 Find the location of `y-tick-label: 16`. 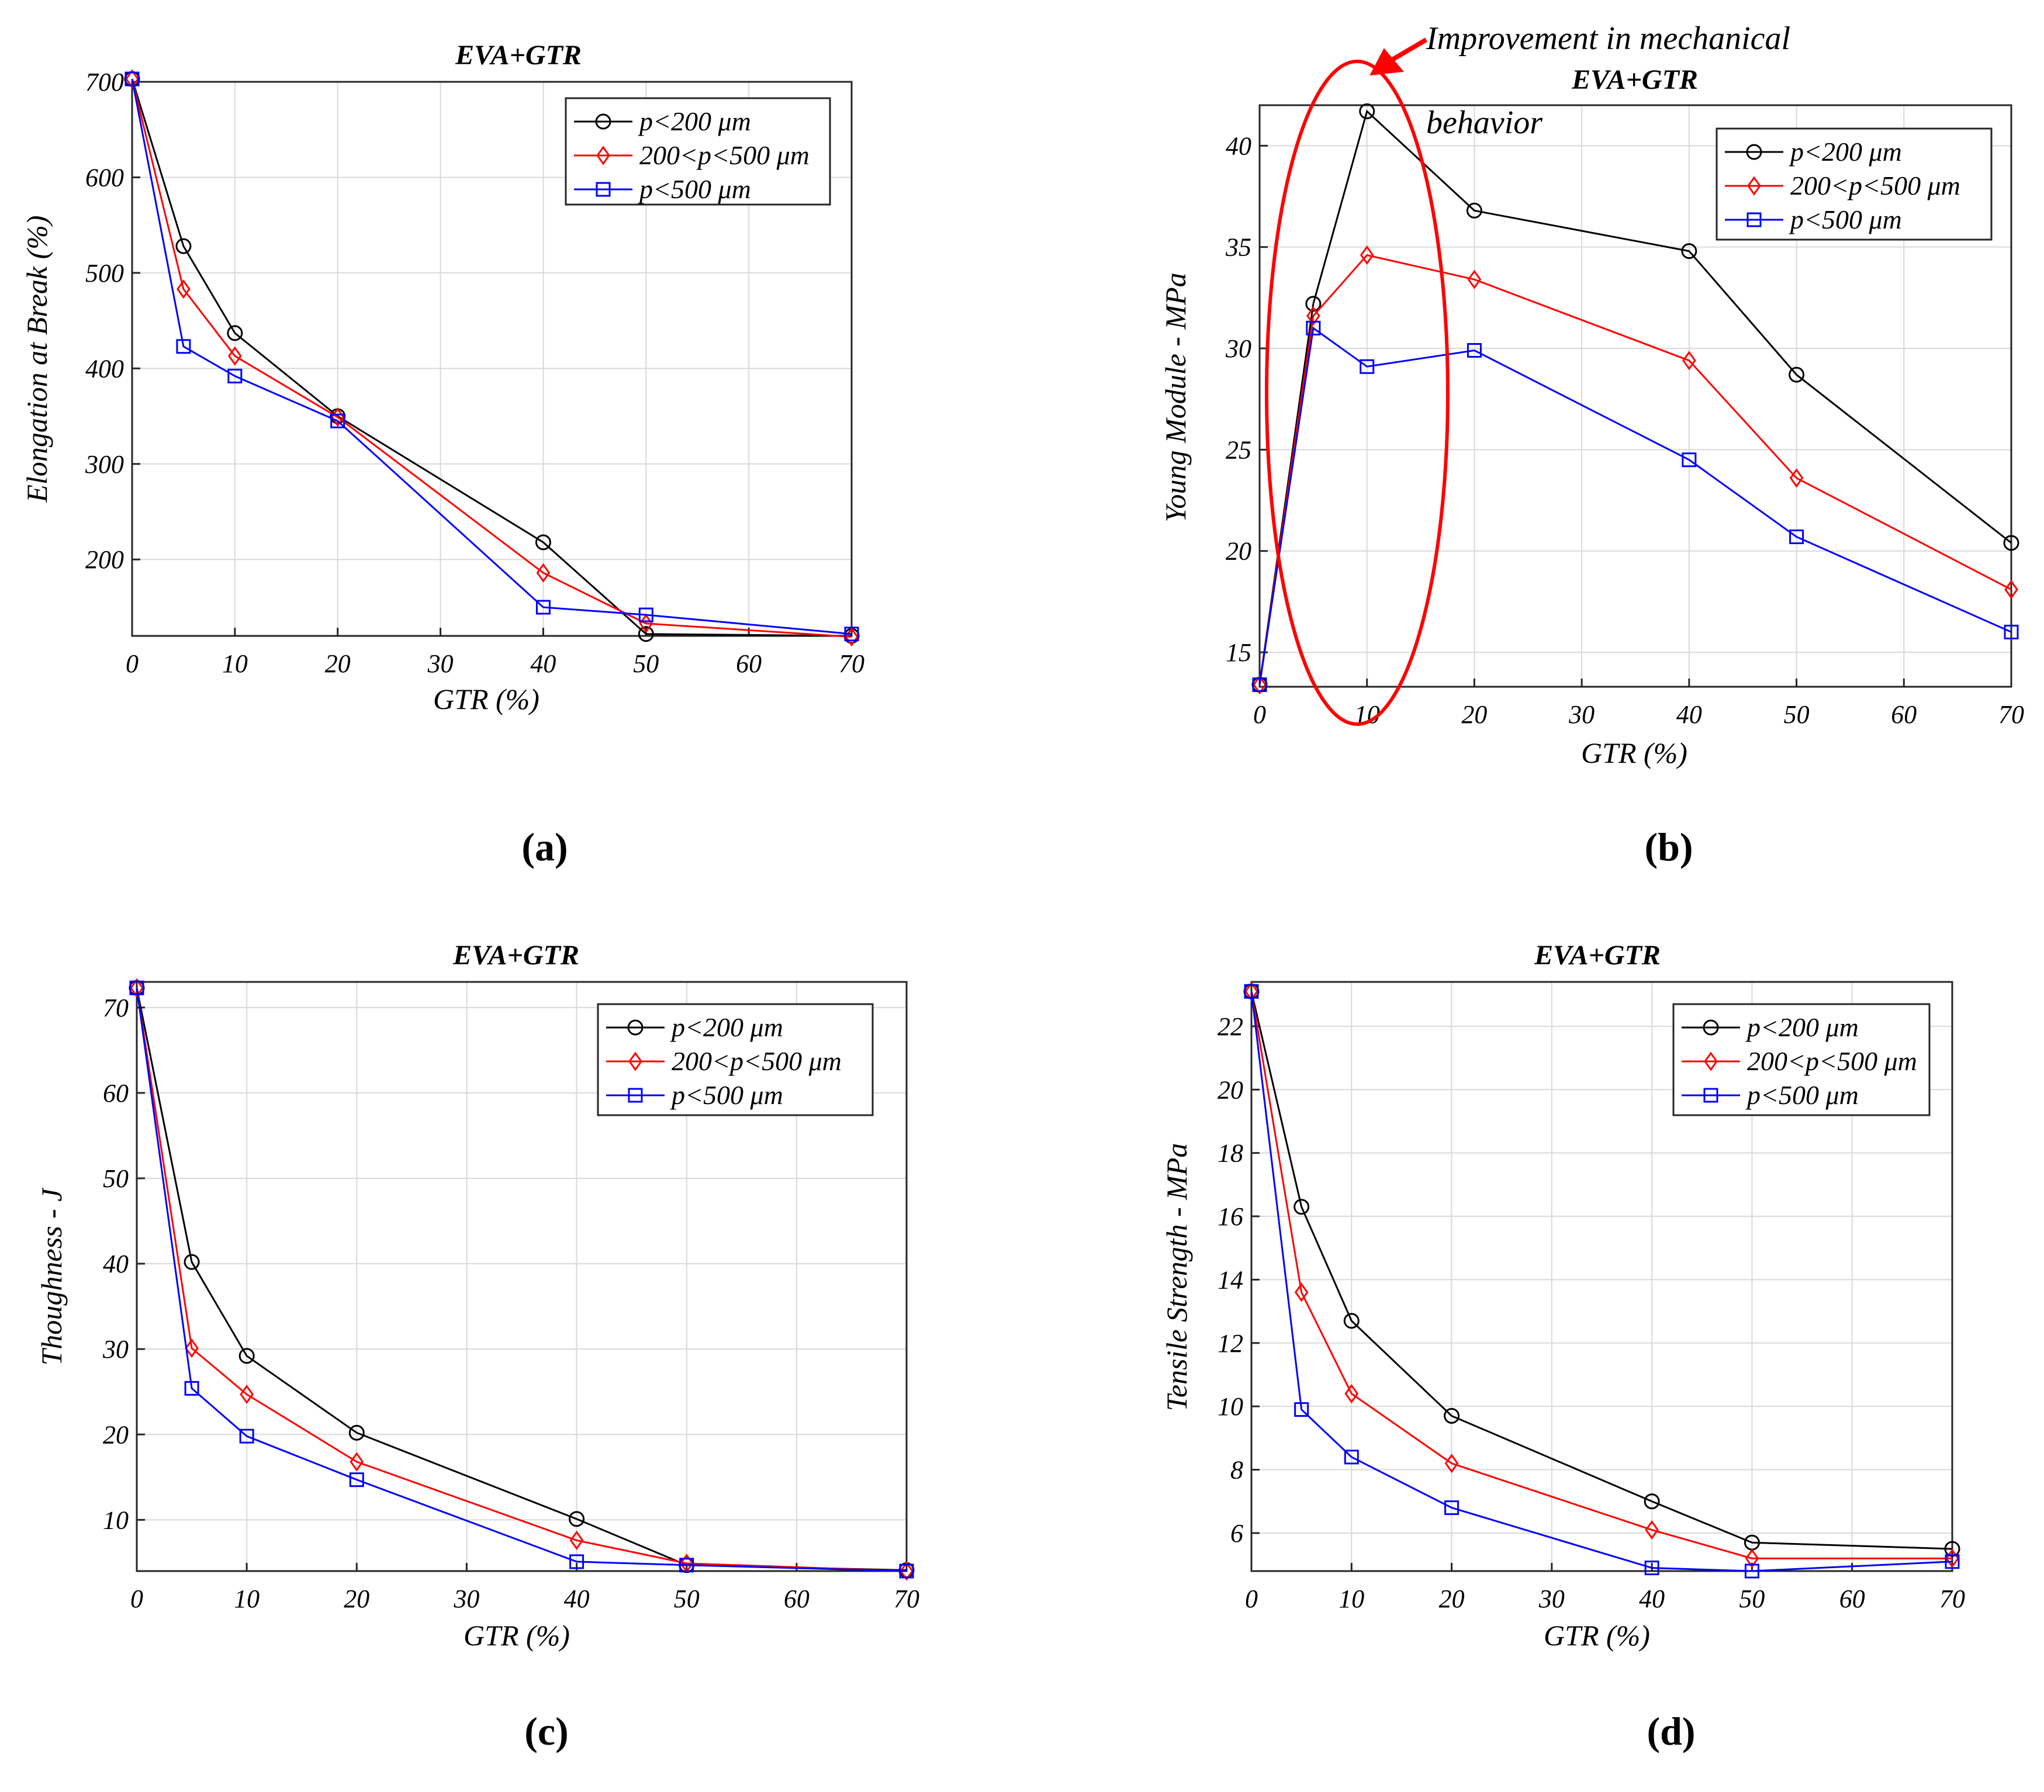

y-tick-label: 16 is located at coordinates (1230, 1216).